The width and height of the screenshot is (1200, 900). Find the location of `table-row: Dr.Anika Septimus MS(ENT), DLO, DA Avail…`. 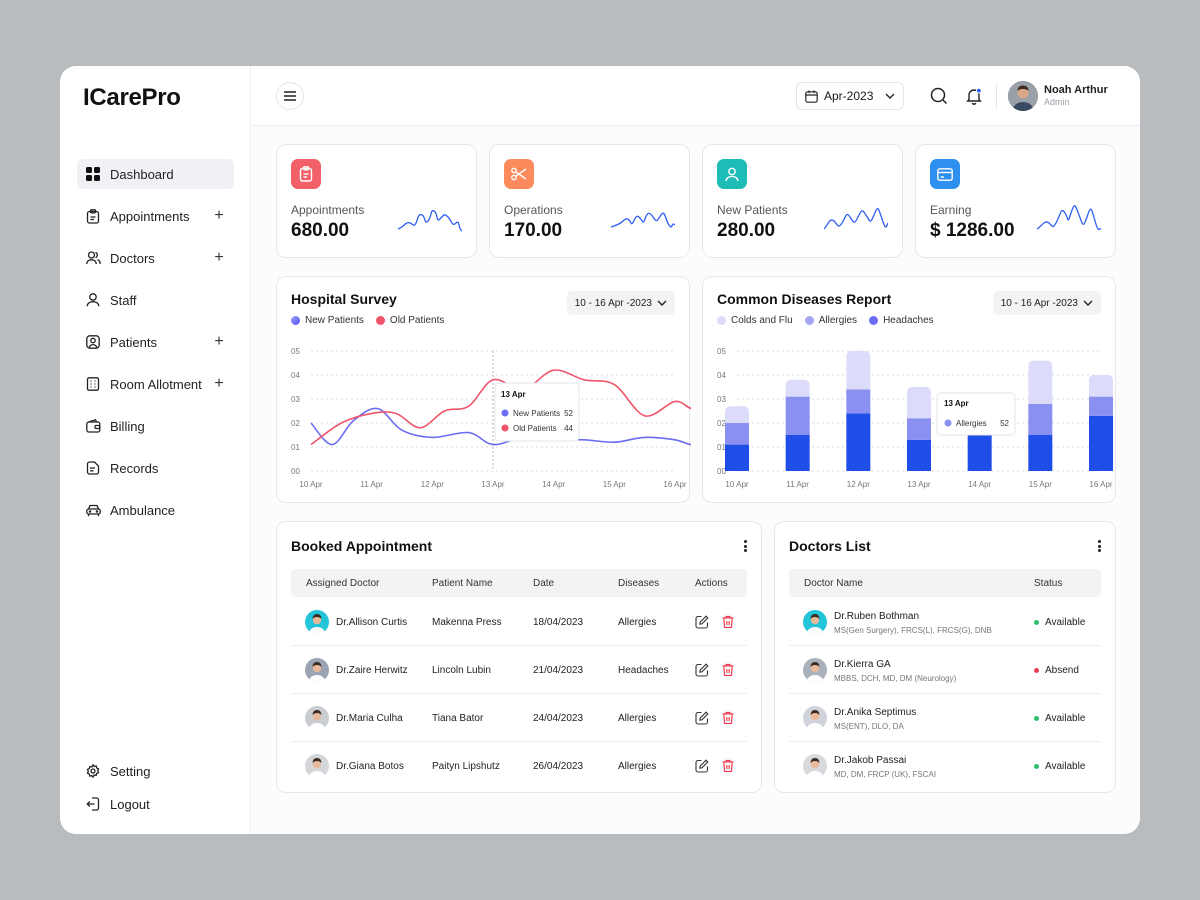

table-row: Dr.Anika Septimus MS(ENT), DLO, DA Avail… is located at coordinates (945, 718).